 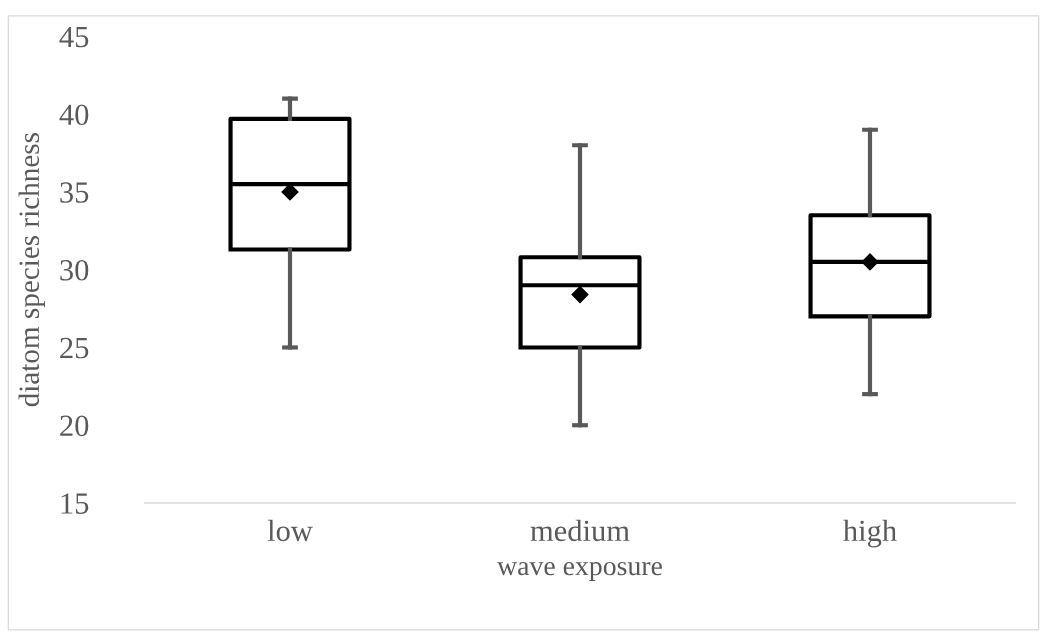 What do you see at coordinates (74, 37) in the screenshot?
I see `y-tick-label: 45` at bounding box center [74, 37].